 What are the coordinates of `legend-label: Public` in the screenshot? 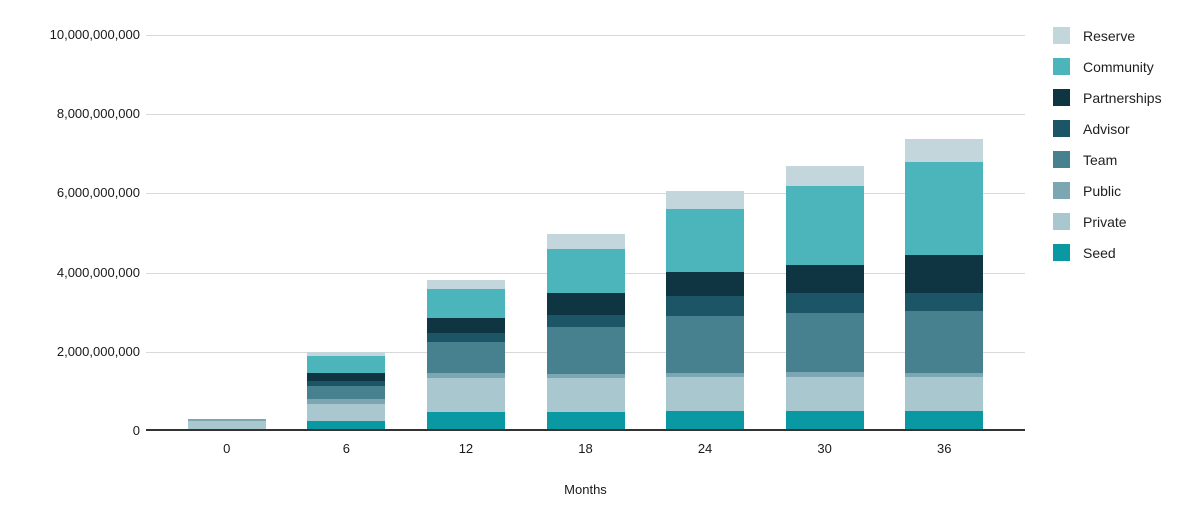 It's located at (1102, 190).